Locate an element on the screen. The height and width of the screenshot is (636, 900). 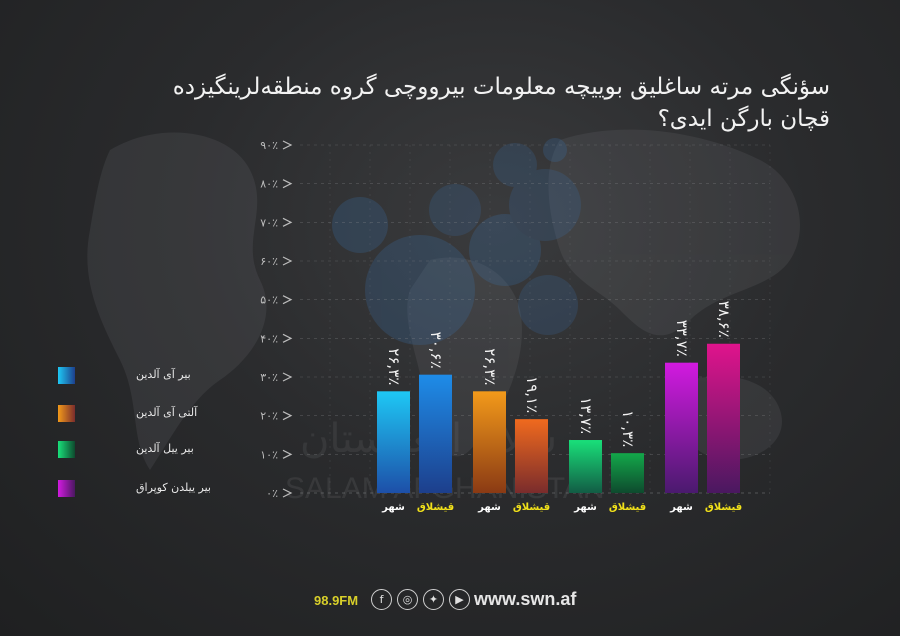
legend-label: بیر آی آلدین is located at coordinates (163, 374).